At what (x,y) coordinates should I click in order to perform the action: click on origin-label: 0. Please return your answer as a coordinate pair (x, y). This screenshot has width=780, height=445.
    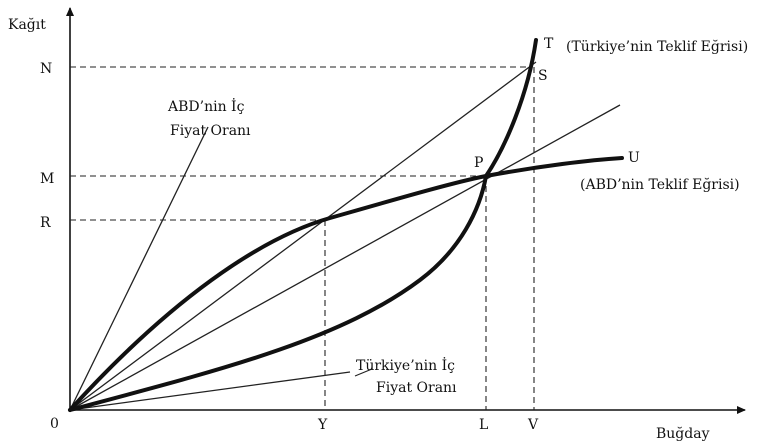
    Looking at the image, I should click on (54, 424).